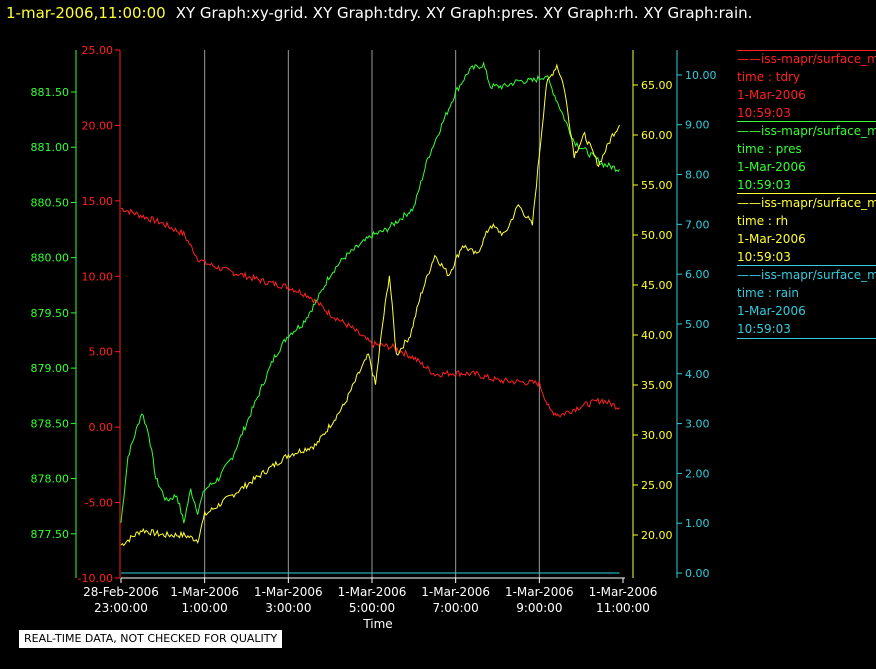  Describe the element at coordinates (623, 608) in the screenshot. I see `x-tick-label: 11:00:00` at that location.